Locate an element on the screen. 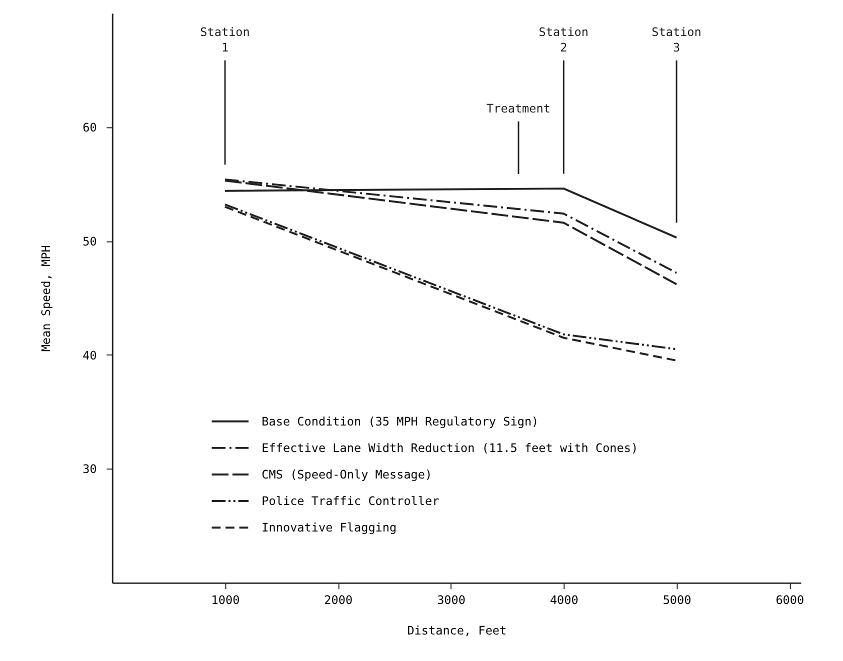  x-axis-title: Distance, Feet is located at coordinates (457, 630).